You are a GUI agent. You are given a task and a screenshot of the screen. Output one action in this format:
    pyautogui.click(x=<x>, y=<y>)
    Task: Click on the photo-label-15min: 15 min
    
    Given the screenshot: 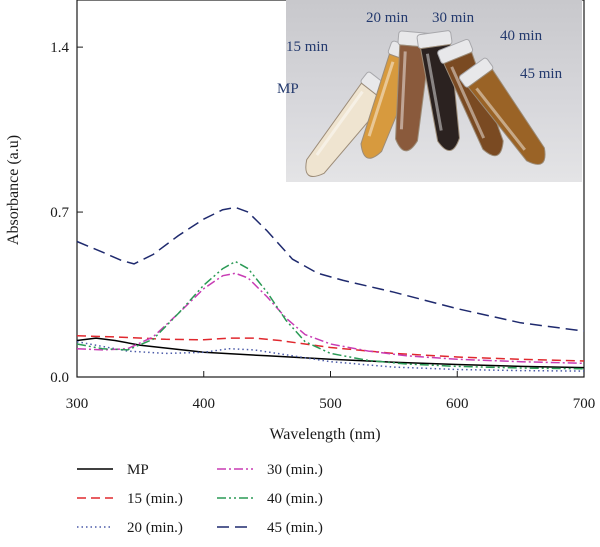 What is the action you would take?
    pyautogui.click(x=307, y=47)
    